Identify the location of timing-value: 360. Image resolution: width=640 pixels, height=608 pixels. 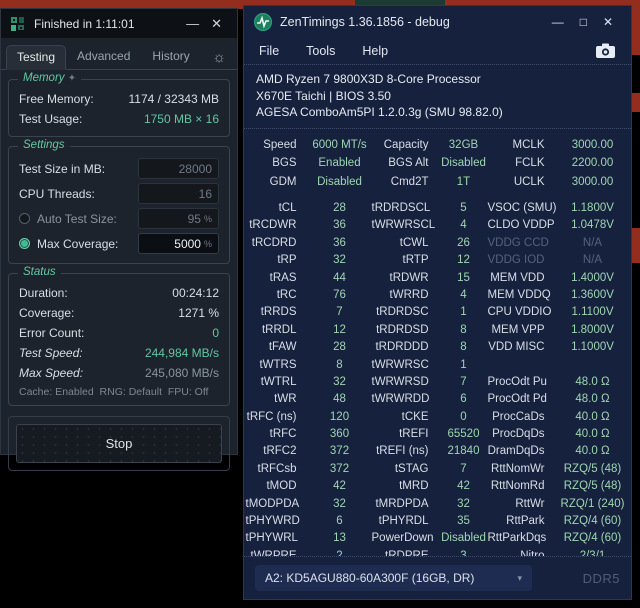
(339, 434).